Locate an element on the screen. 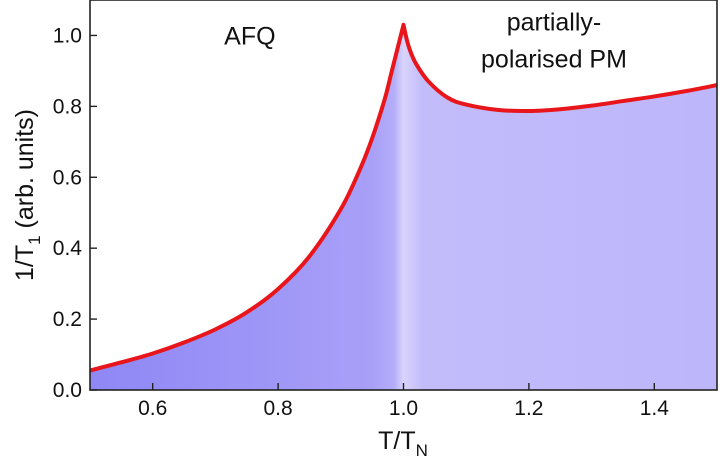 The image size is (720, 458). x-tick-label: 1.2 is located at coordinates (528, 408).